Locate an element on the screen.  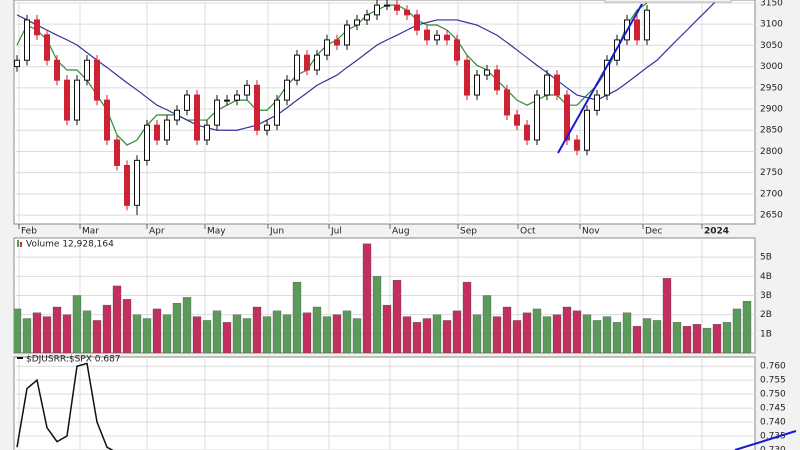
y-tick-label: 0.745 is located at coordinates (773, 409).